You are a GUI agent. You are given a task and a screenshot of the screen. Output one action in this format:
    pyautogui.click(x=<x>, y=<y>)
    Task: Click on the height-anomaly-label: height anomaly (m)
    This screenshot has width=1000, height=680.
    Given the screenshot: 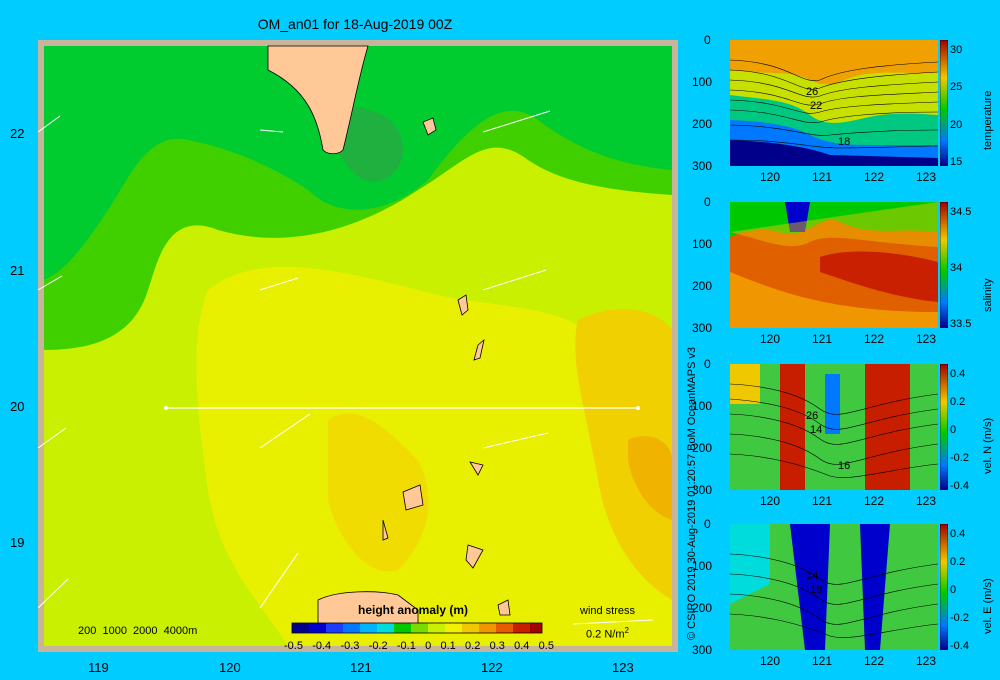 What is the action you would take?
    pyautogui.click(x=413, y=610)
    